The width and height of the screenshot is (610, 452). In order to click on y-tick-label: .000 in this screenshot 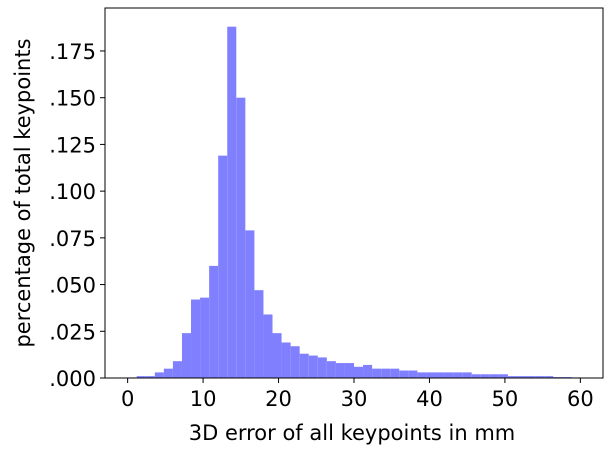, I will do `click(72, 379)`.